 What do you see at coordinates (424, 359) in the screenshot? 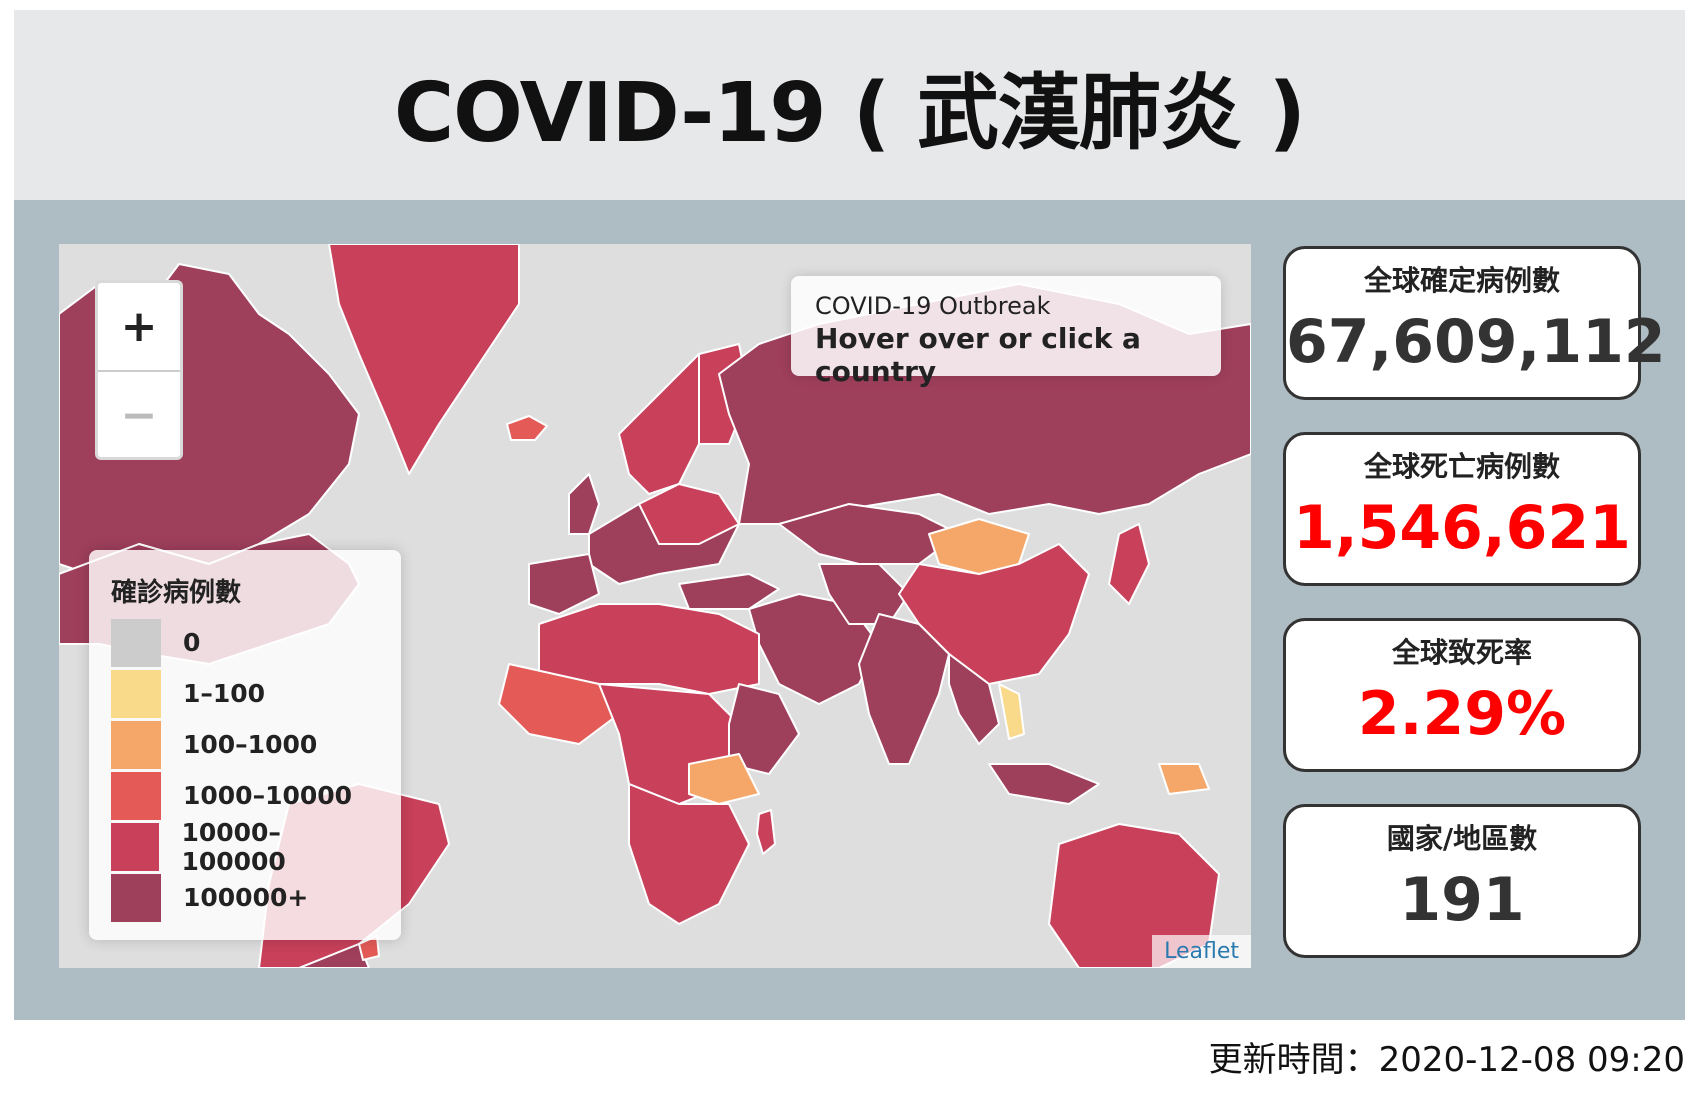
I see `country-greenland` at bounding box center [424, 359].